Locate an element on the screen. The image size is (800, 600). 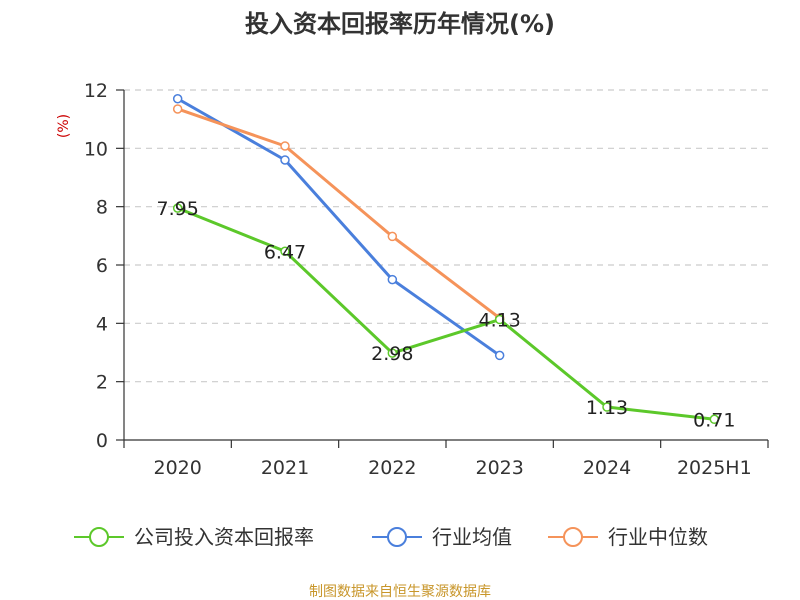
x-tick-label: 2023 is located at coordinates (499, 468).